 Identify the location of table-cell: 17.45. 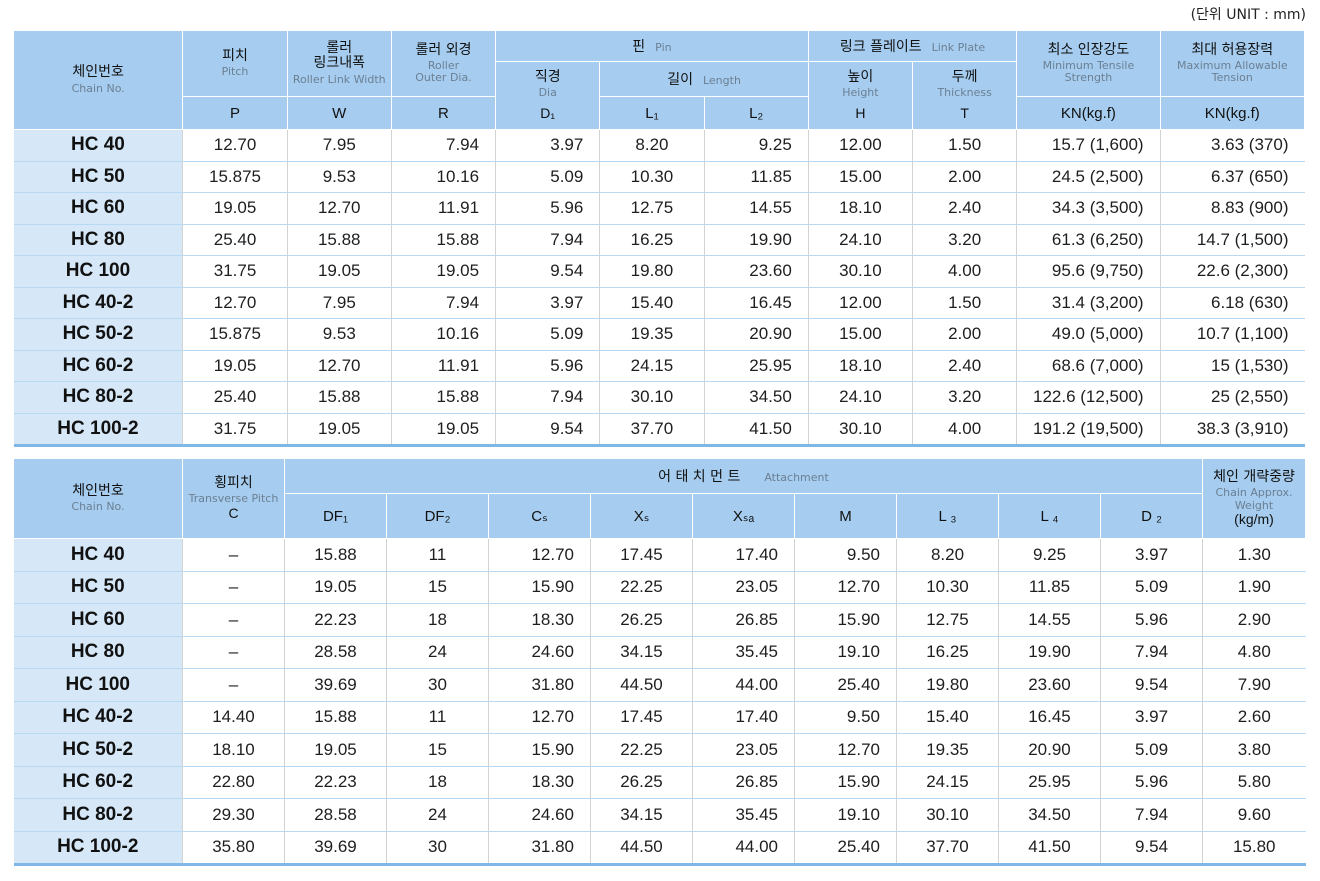
(641, 555).